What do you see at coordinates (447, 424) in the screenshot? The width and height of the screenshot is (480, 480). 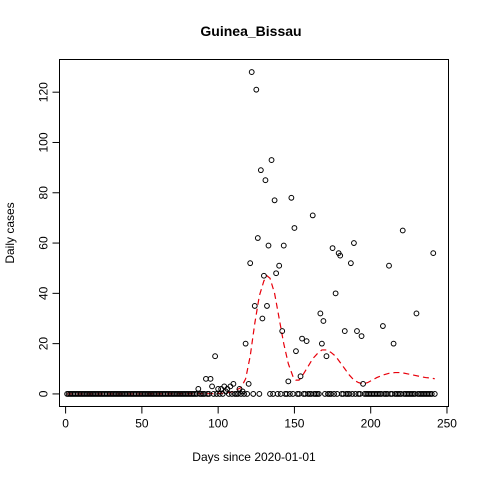 I see `x-tick-label: 250` at bounding box center [447, 424].